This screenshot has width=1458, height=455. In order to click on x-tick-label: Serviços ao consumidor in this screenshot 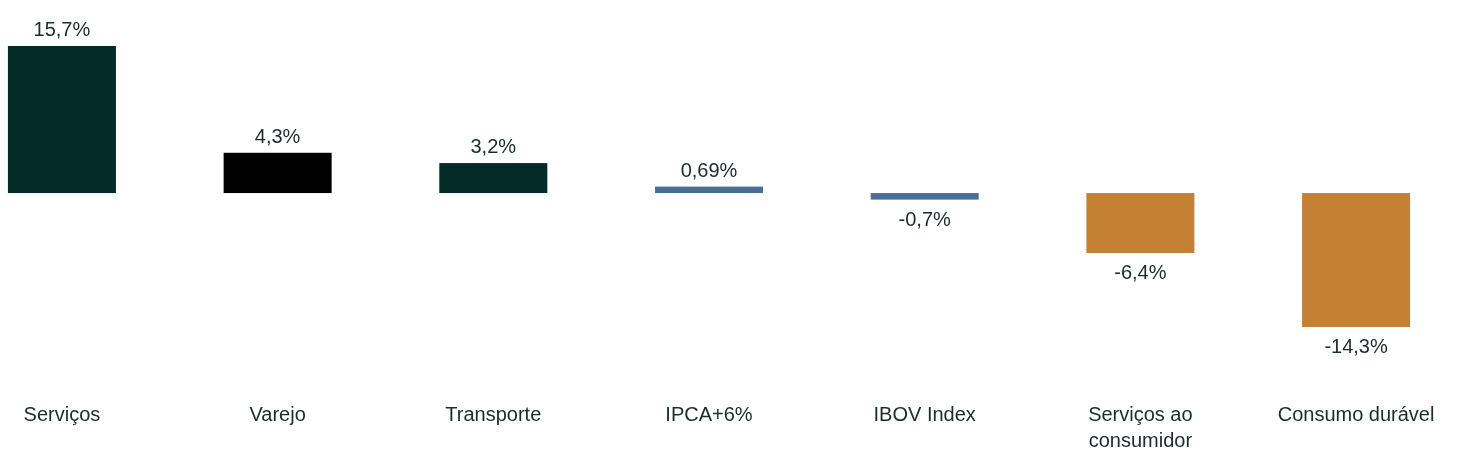, I will do `click(1140, 427)`.